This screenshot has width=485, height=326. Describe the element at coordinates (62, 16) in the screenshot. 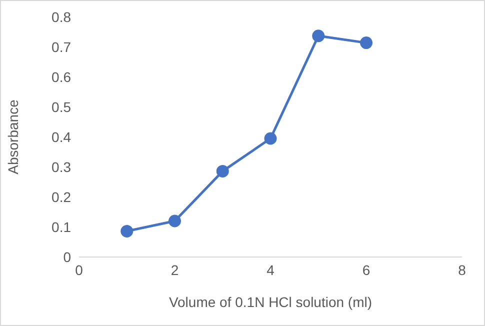

I see `y-tick-label: 0.8` at that location.